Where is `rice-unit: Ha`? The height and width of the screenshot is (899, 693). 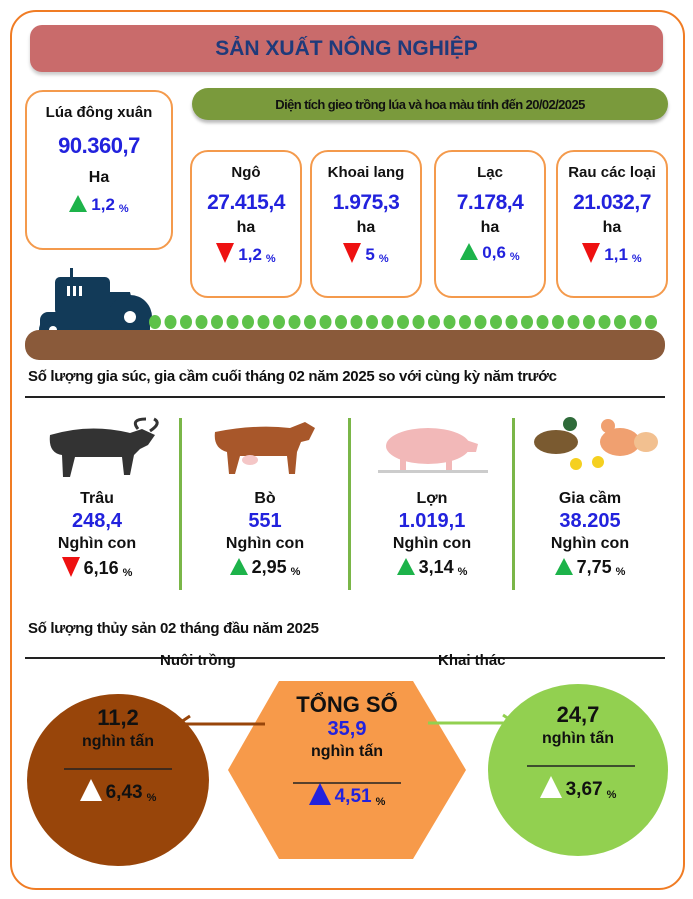
rice-unit: Ha is located at coordinates (99, 177).